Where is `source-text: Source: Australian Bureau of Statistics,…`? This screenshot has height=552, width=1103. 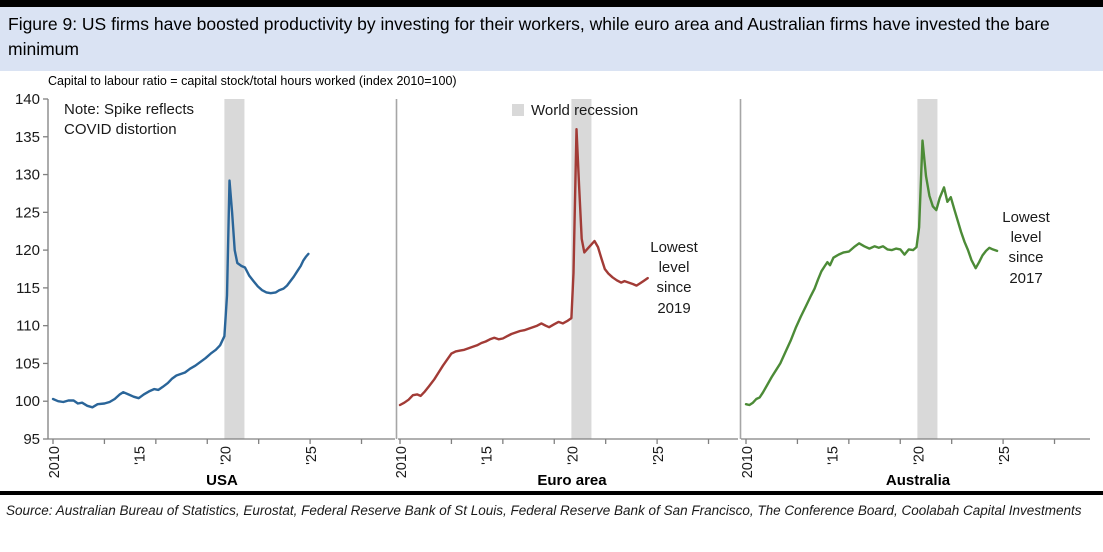
source-text: Source: Australian Bureau of Statistics,… is located at coordinates (544, 510).